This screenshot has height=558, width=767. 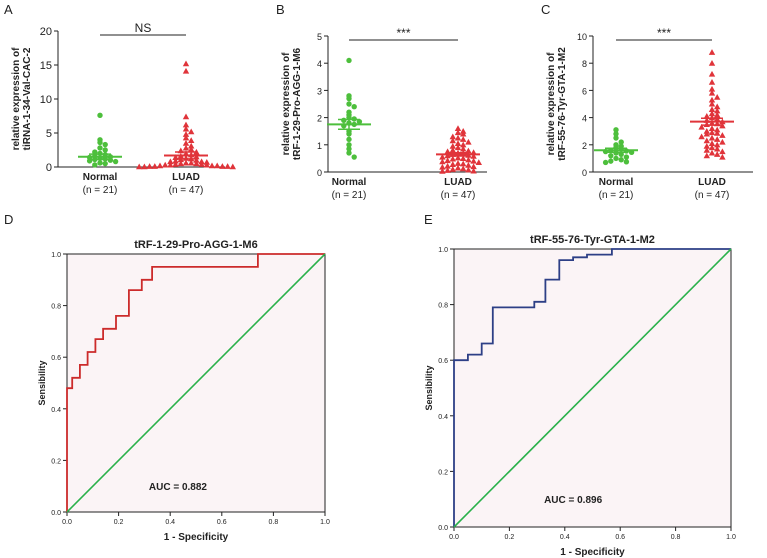 What do you see at coordinates (8, 9) in the screenshot?
I see `panel-label-a: A` at bounding box center [8, 9].